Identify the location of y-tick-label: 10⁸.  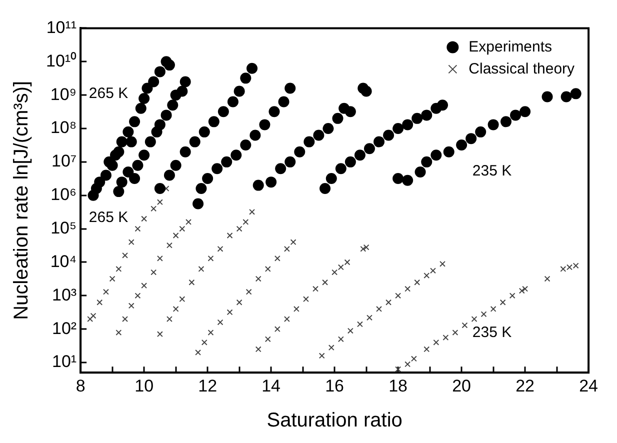
(63, 128).